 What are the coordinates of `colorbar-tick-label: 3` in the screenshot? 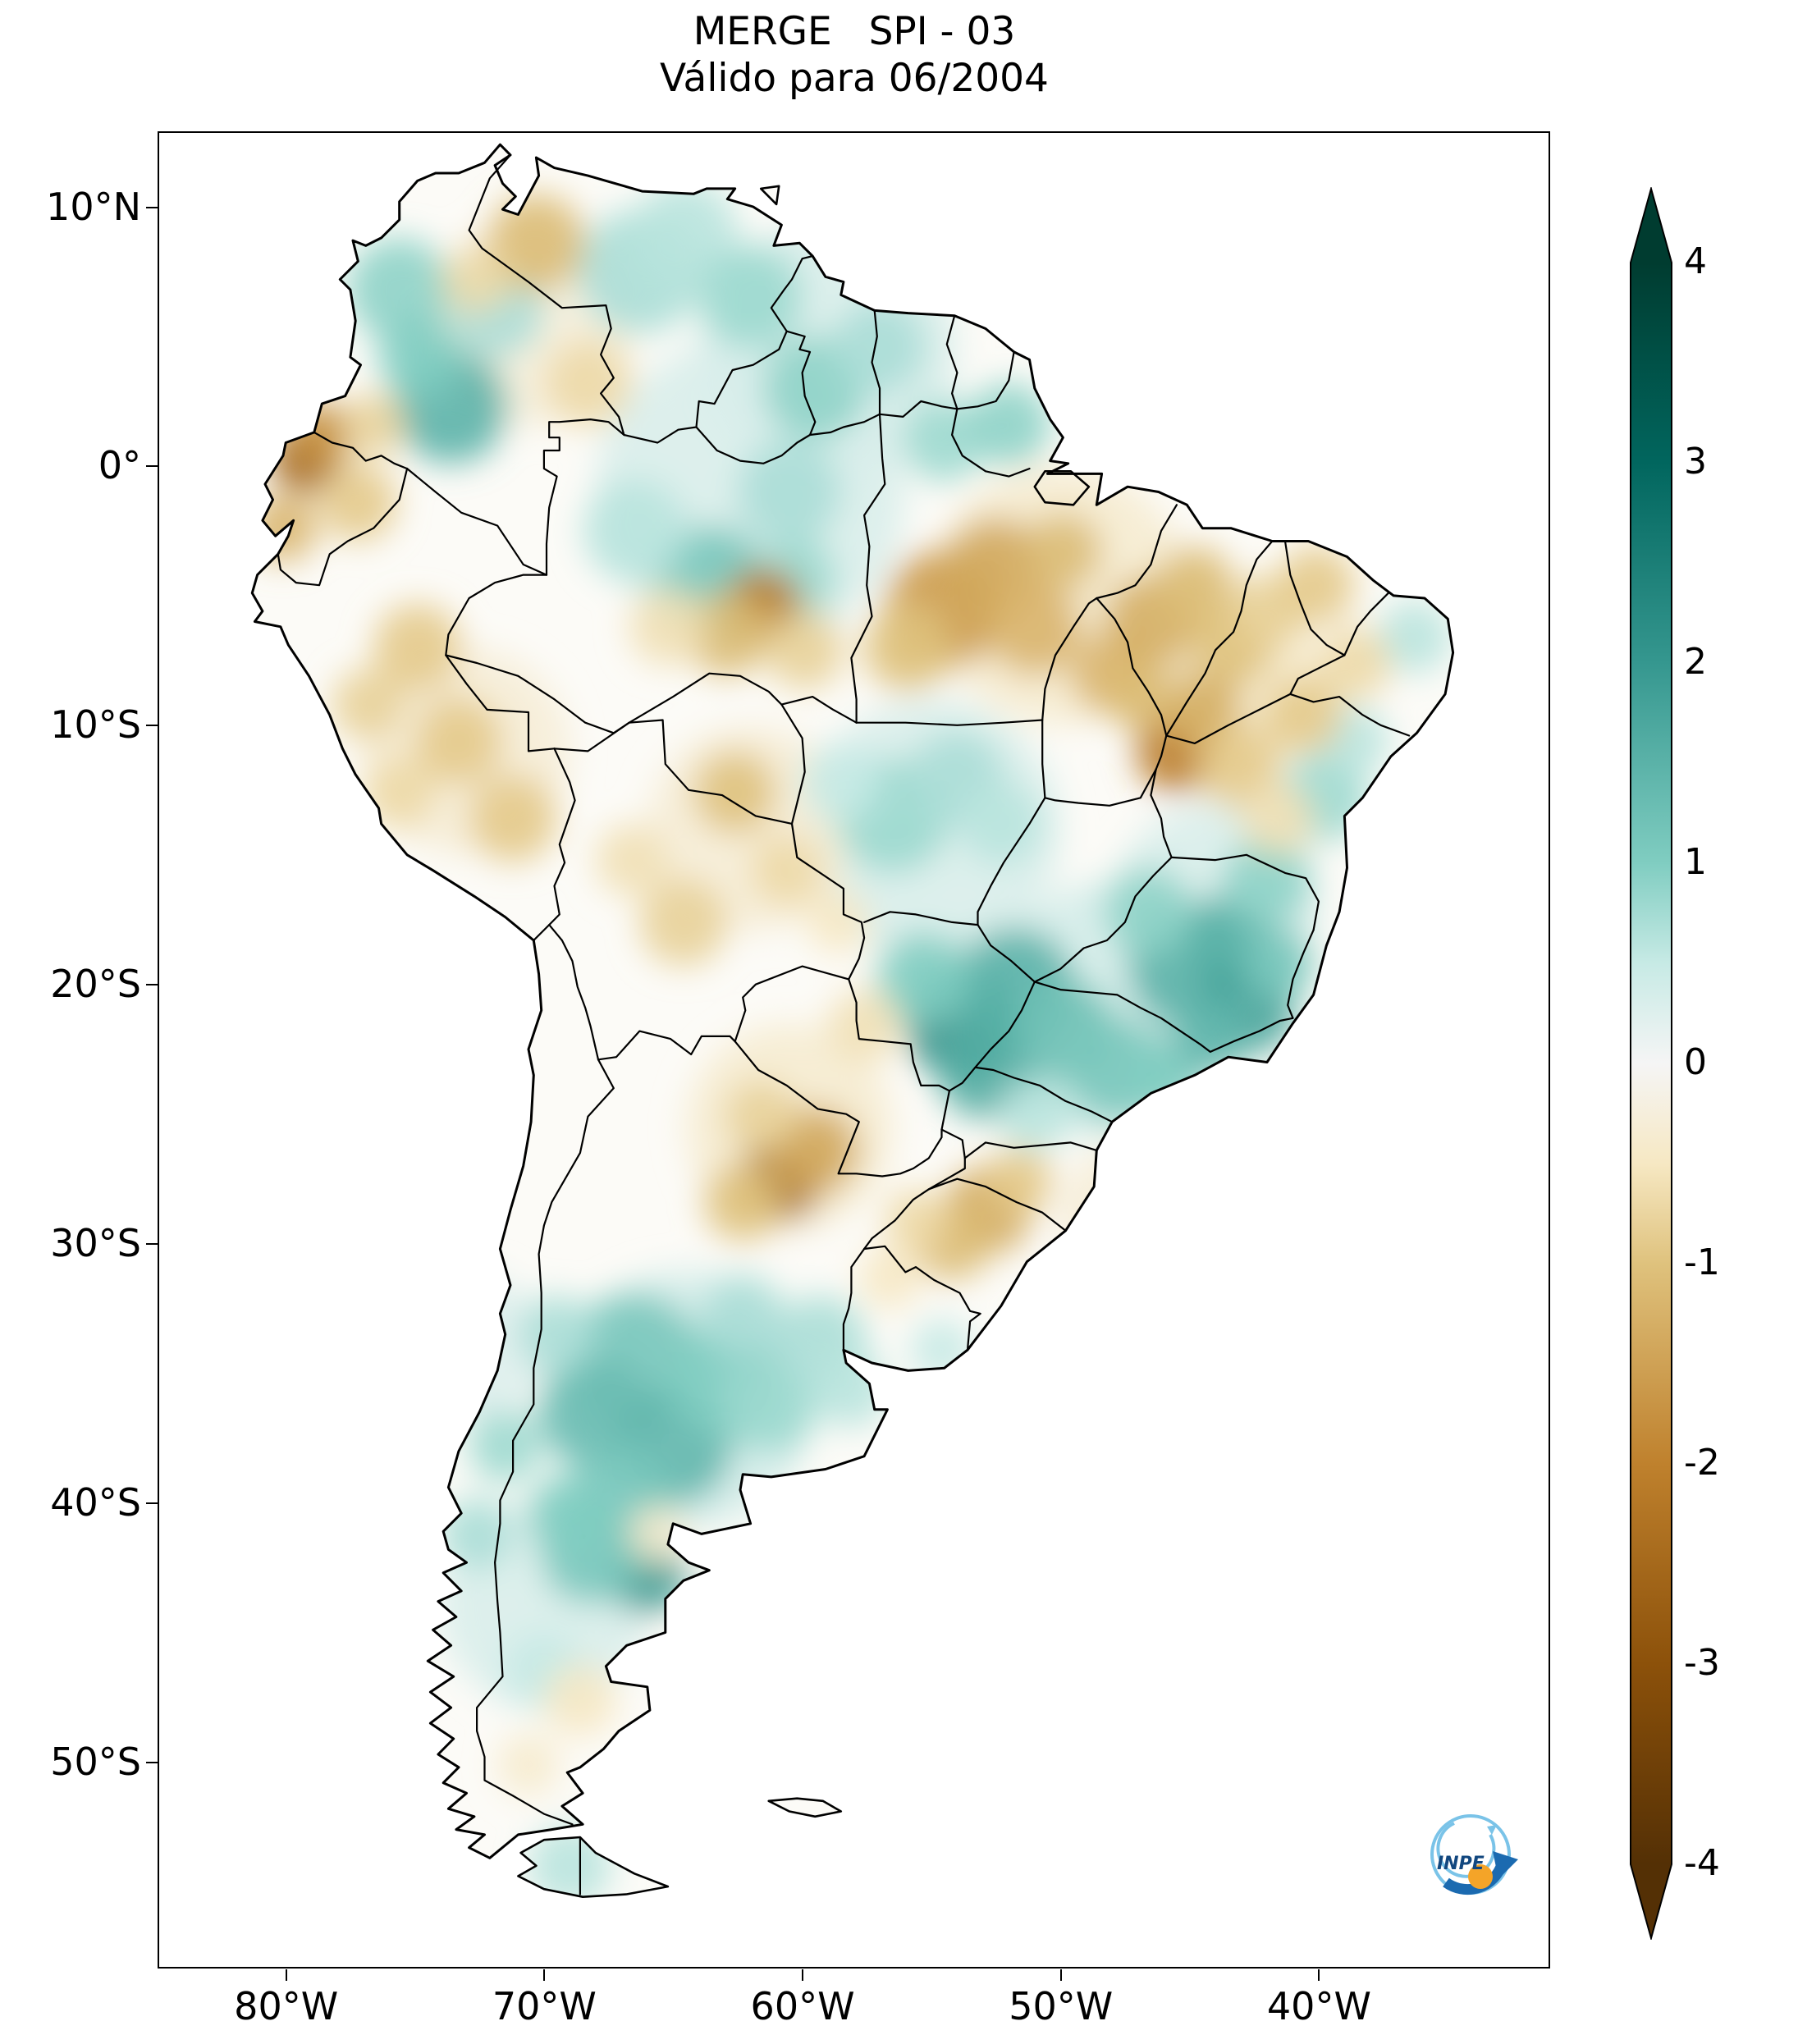 It's located at (1695, 461).